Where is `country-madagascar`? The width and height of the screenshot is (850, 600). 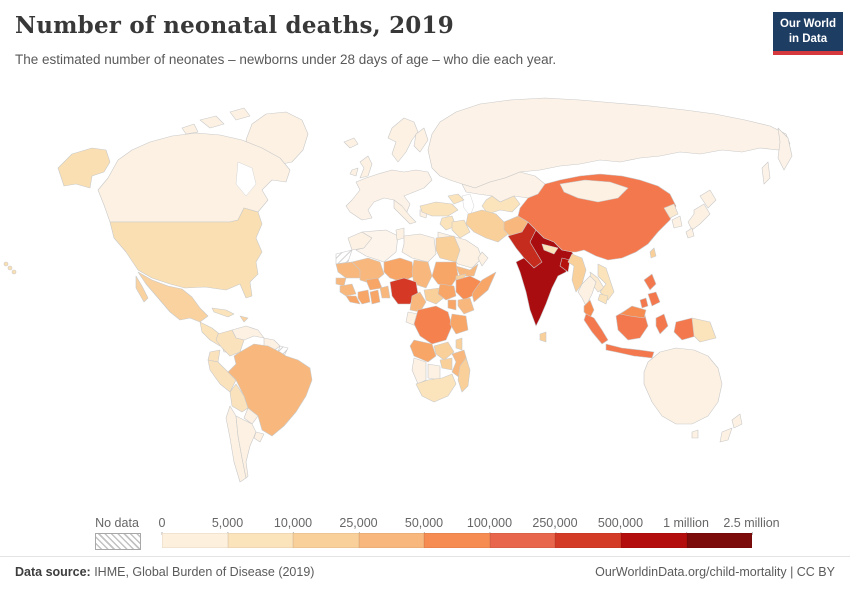
country-madagascar is located at coordinates (464, 375).